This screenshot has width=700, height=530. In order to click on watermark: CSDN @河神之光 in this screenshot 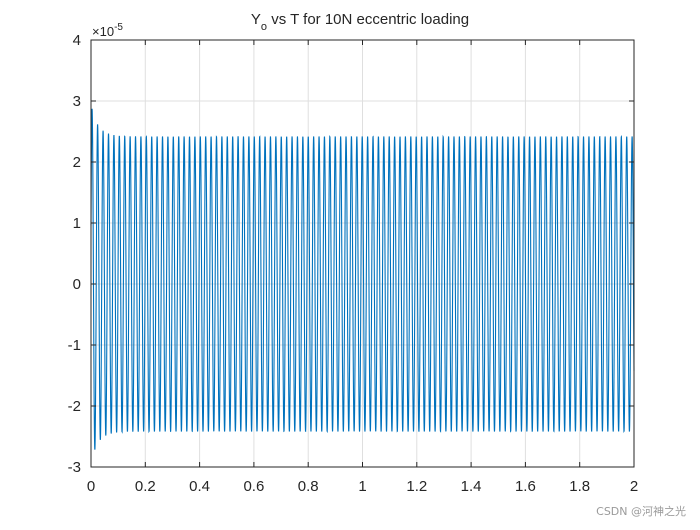, I will do `click(641, 511)`.